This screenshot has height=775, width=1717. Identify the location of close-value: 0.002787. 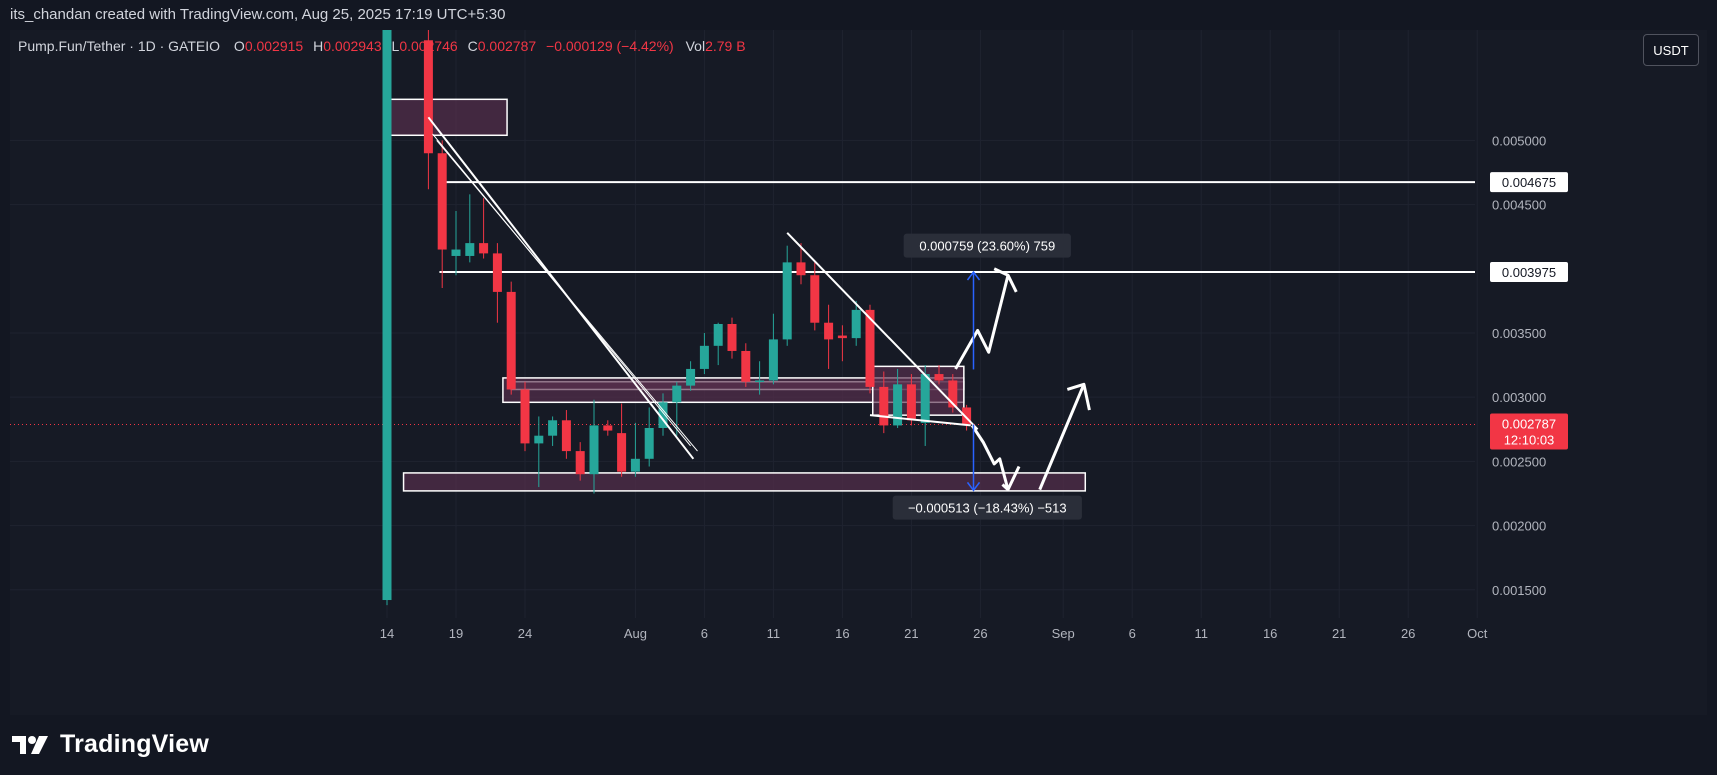
(507, 46).